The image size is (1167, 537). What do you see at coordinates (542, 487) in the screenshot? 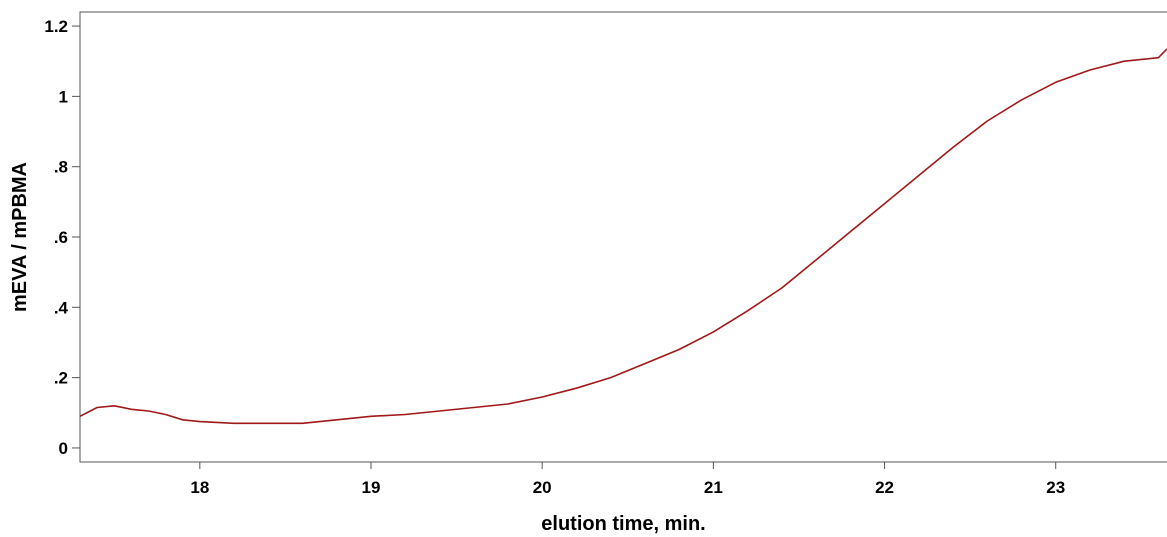
I see `x-tick-label: 20` at bounding box center [542, 487].